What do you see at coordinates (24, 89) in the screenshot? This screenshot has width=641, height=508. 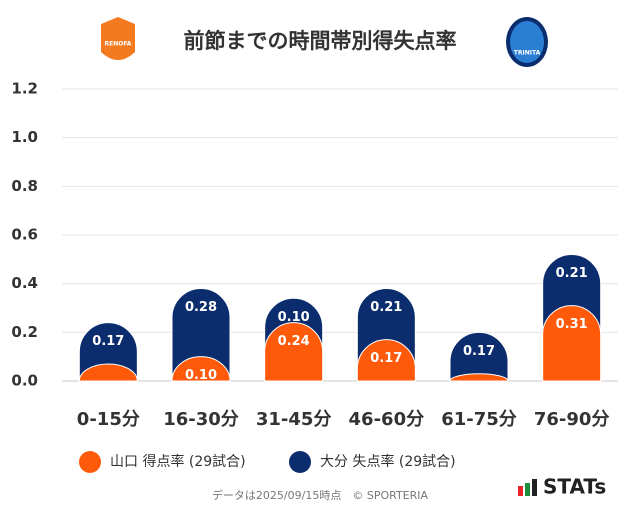 I see `y-tick-label: 1.2` at bounding box center [24, 89].